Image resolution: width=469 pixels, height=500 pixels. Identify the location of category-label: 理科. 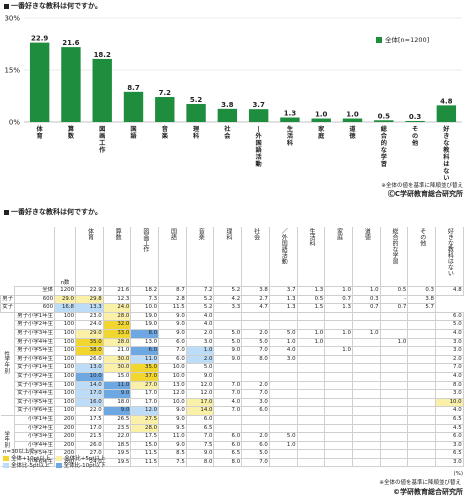
(196, 132).